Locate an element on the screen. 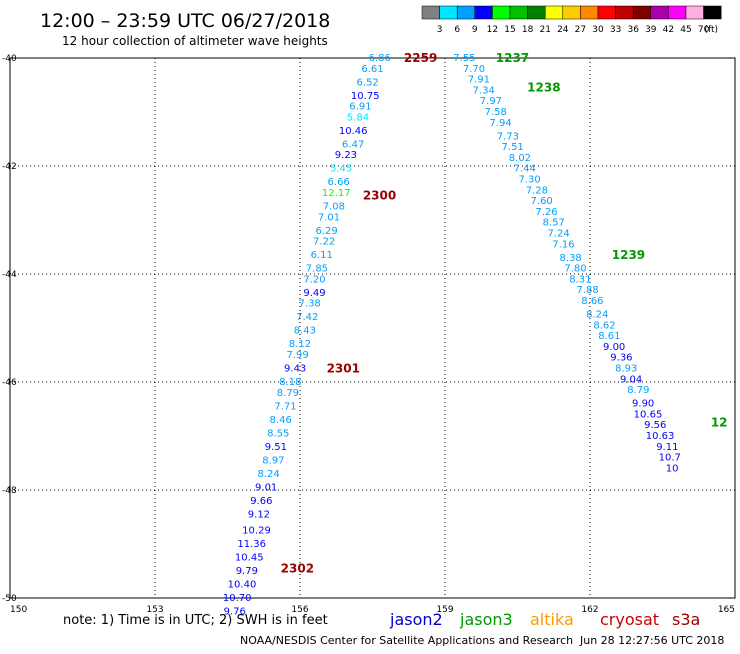 The height and width of the screenshot is (654, 740). x-tick-label: 159 is located at coordinates (444, 610).